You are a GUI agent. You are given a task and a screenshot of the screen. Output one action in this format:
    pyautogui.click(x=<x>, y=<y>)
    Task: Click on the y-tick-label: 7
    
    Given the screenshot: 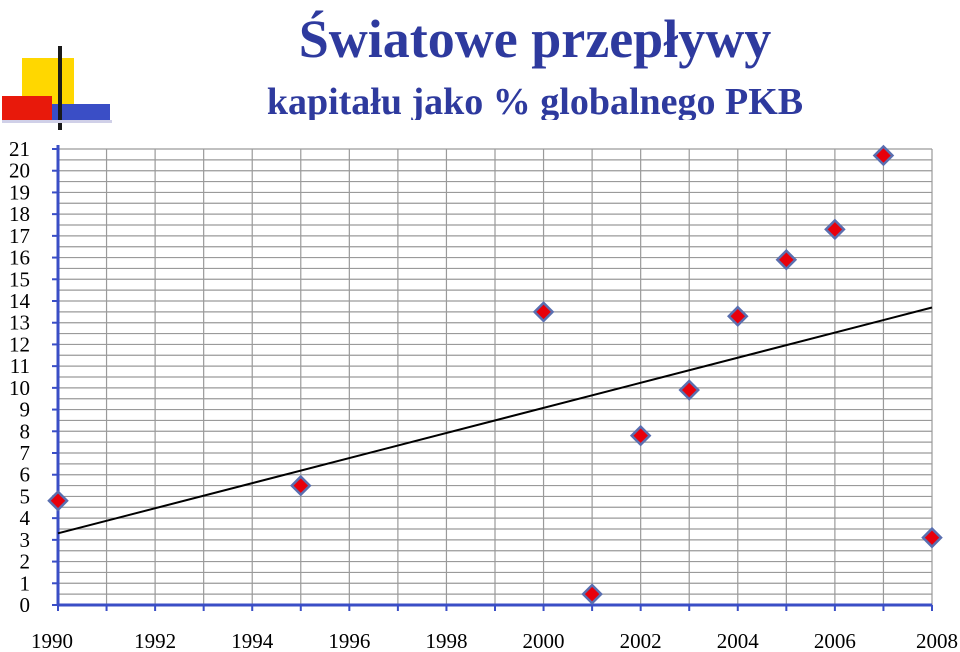 What is the action you would take?
    pyautogui.click(x=25, y=453)
    